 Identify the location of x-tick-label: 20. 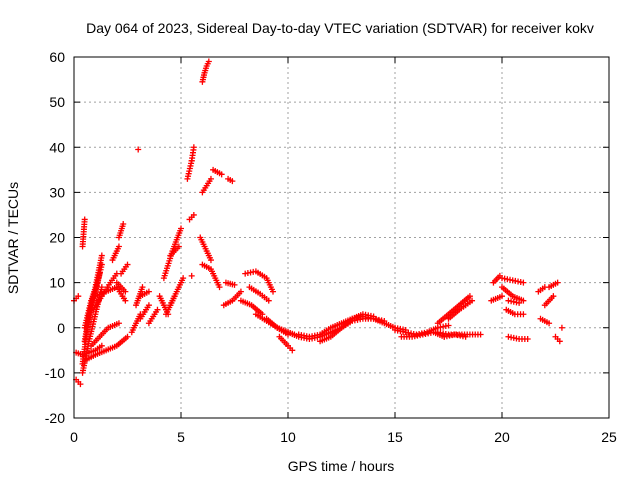
(502, 437).